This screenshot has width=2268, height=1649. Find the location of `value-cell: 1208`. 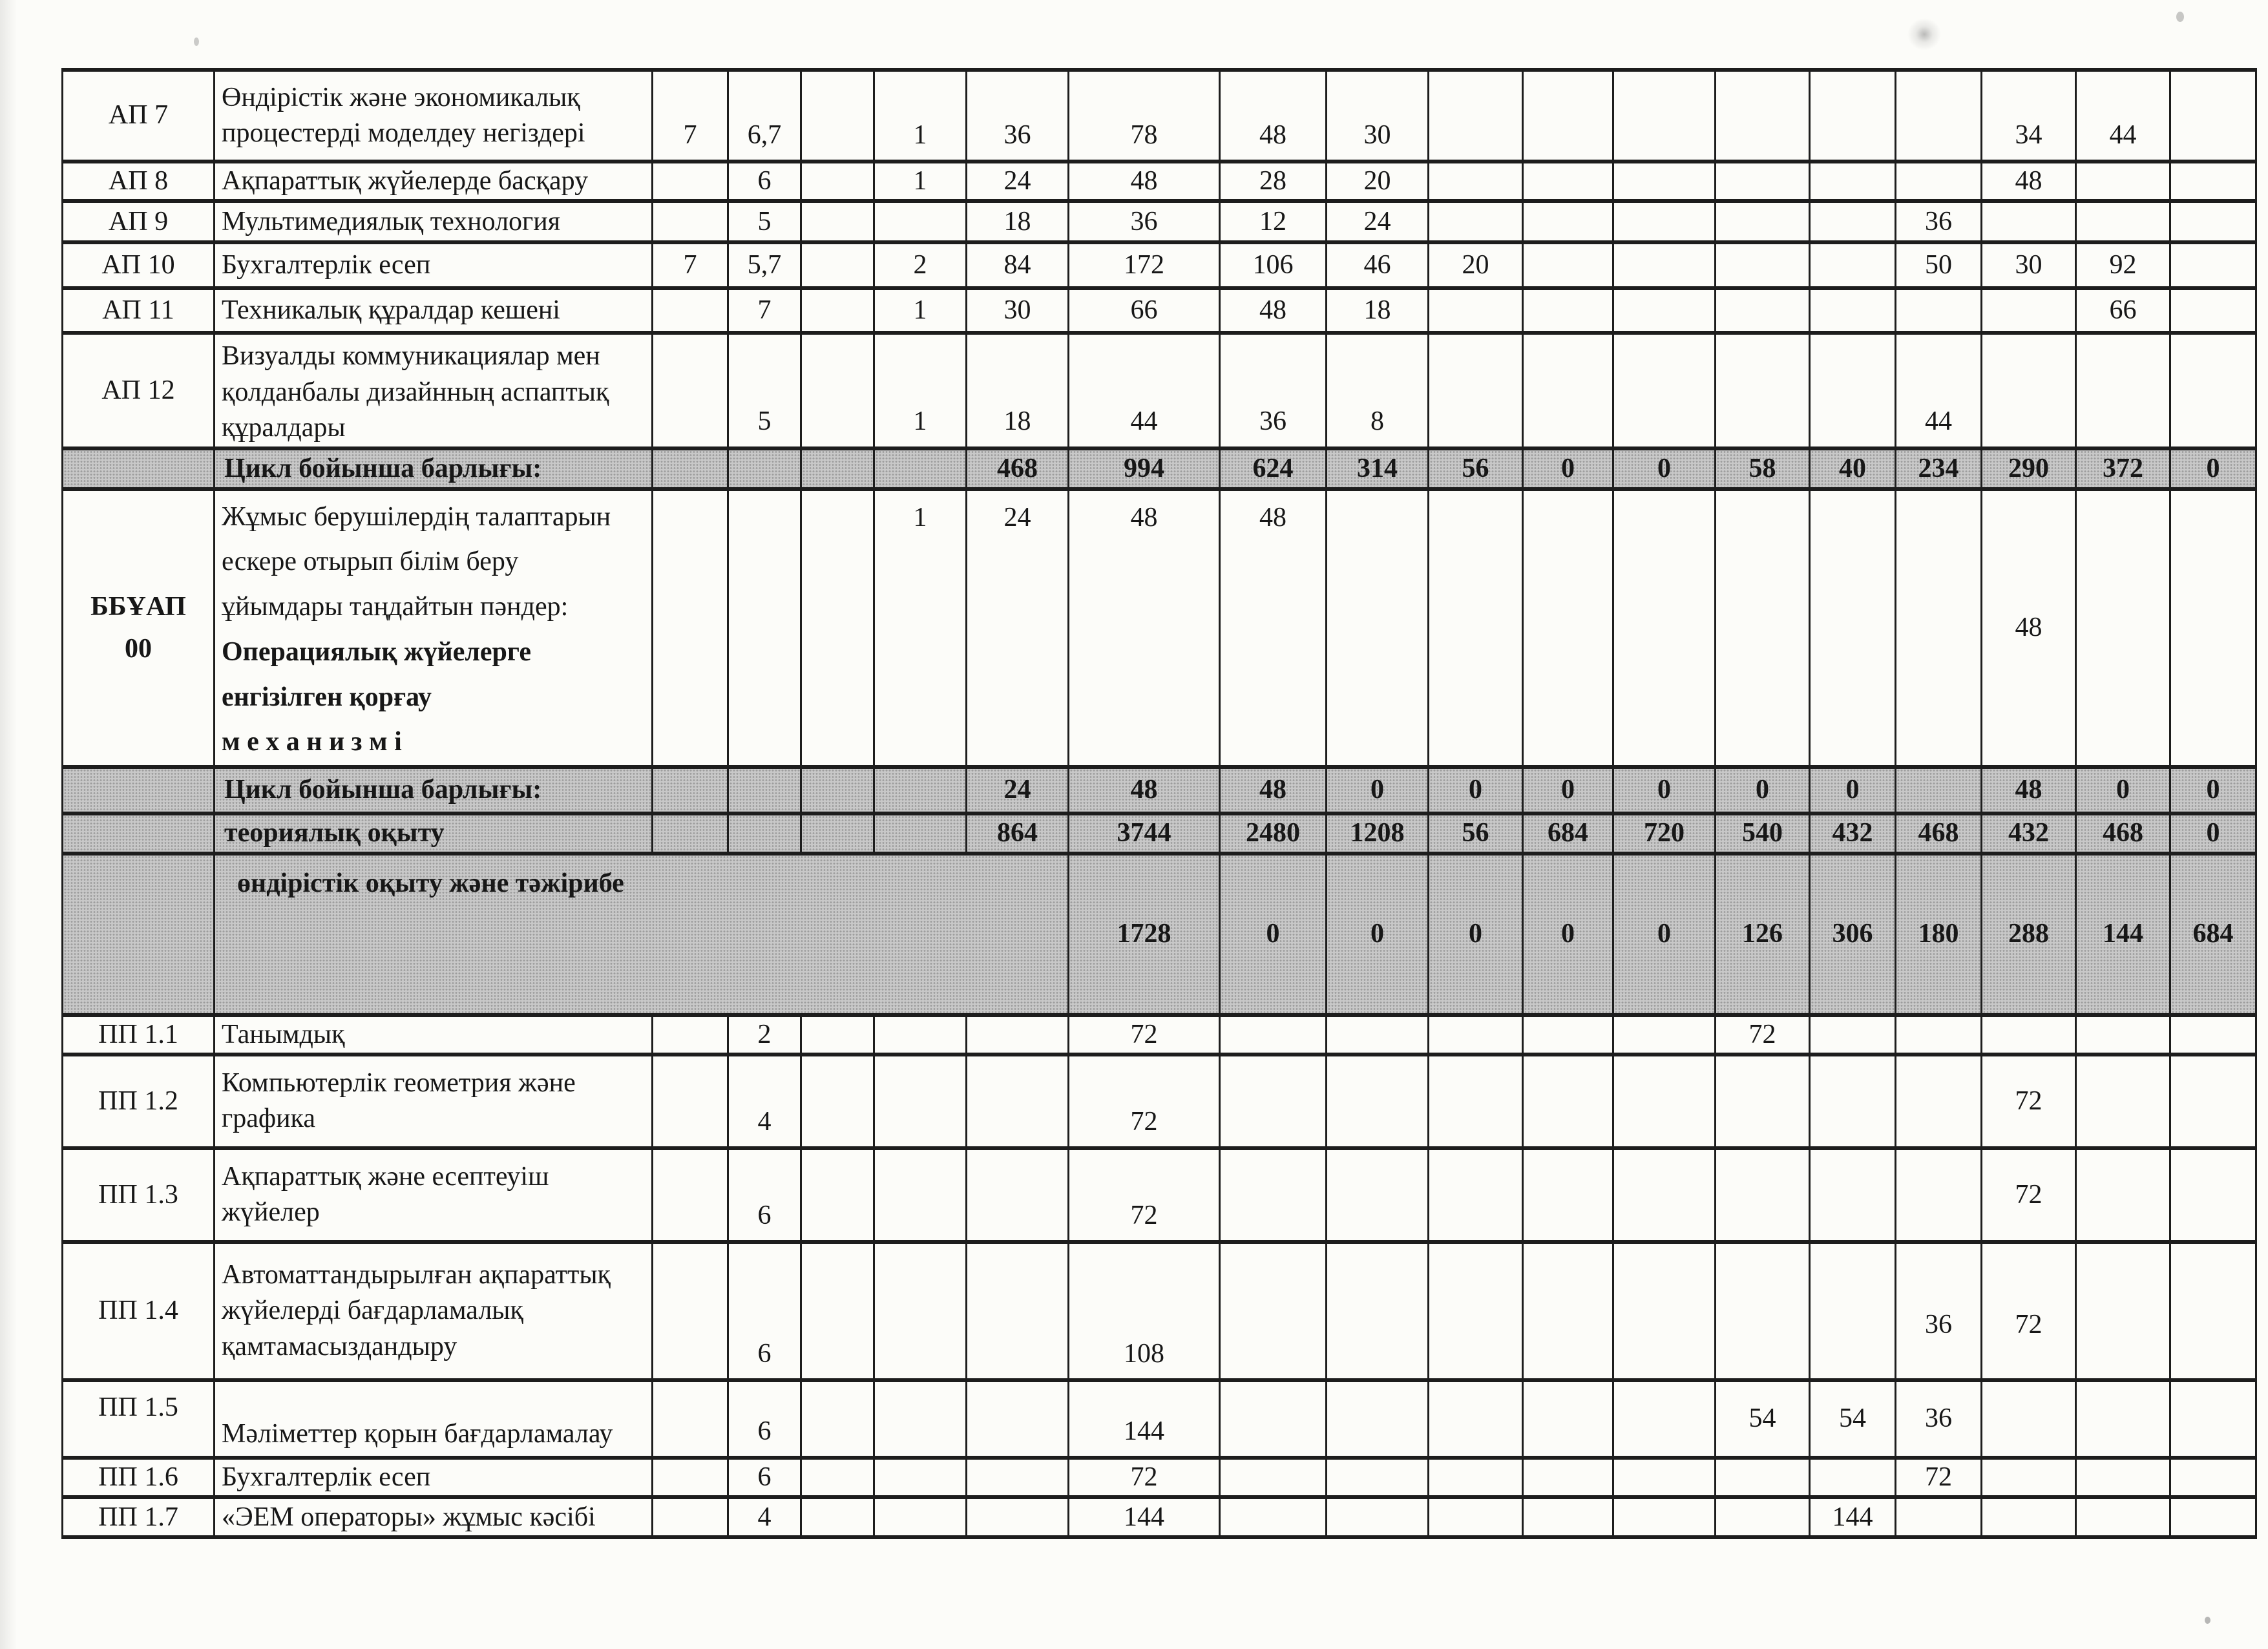

value-cell: 1208 is located at coordinates (1377, 834).